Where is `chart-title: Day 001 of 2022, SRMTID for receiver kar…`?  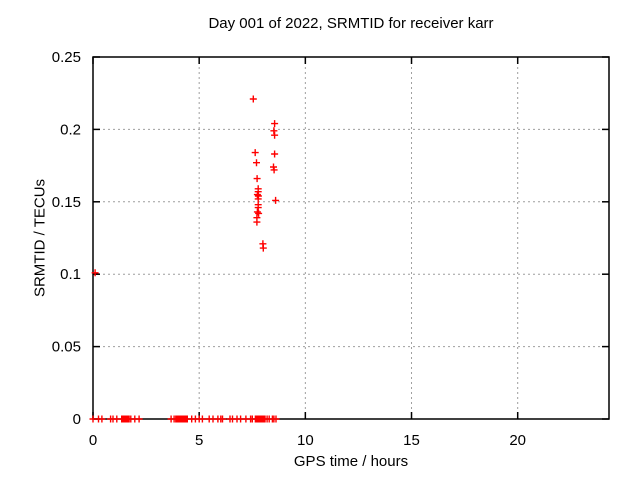 chart-title: Day 001 of 2022, SRMTID for receiver kar… is located at coordinates (351, 23).